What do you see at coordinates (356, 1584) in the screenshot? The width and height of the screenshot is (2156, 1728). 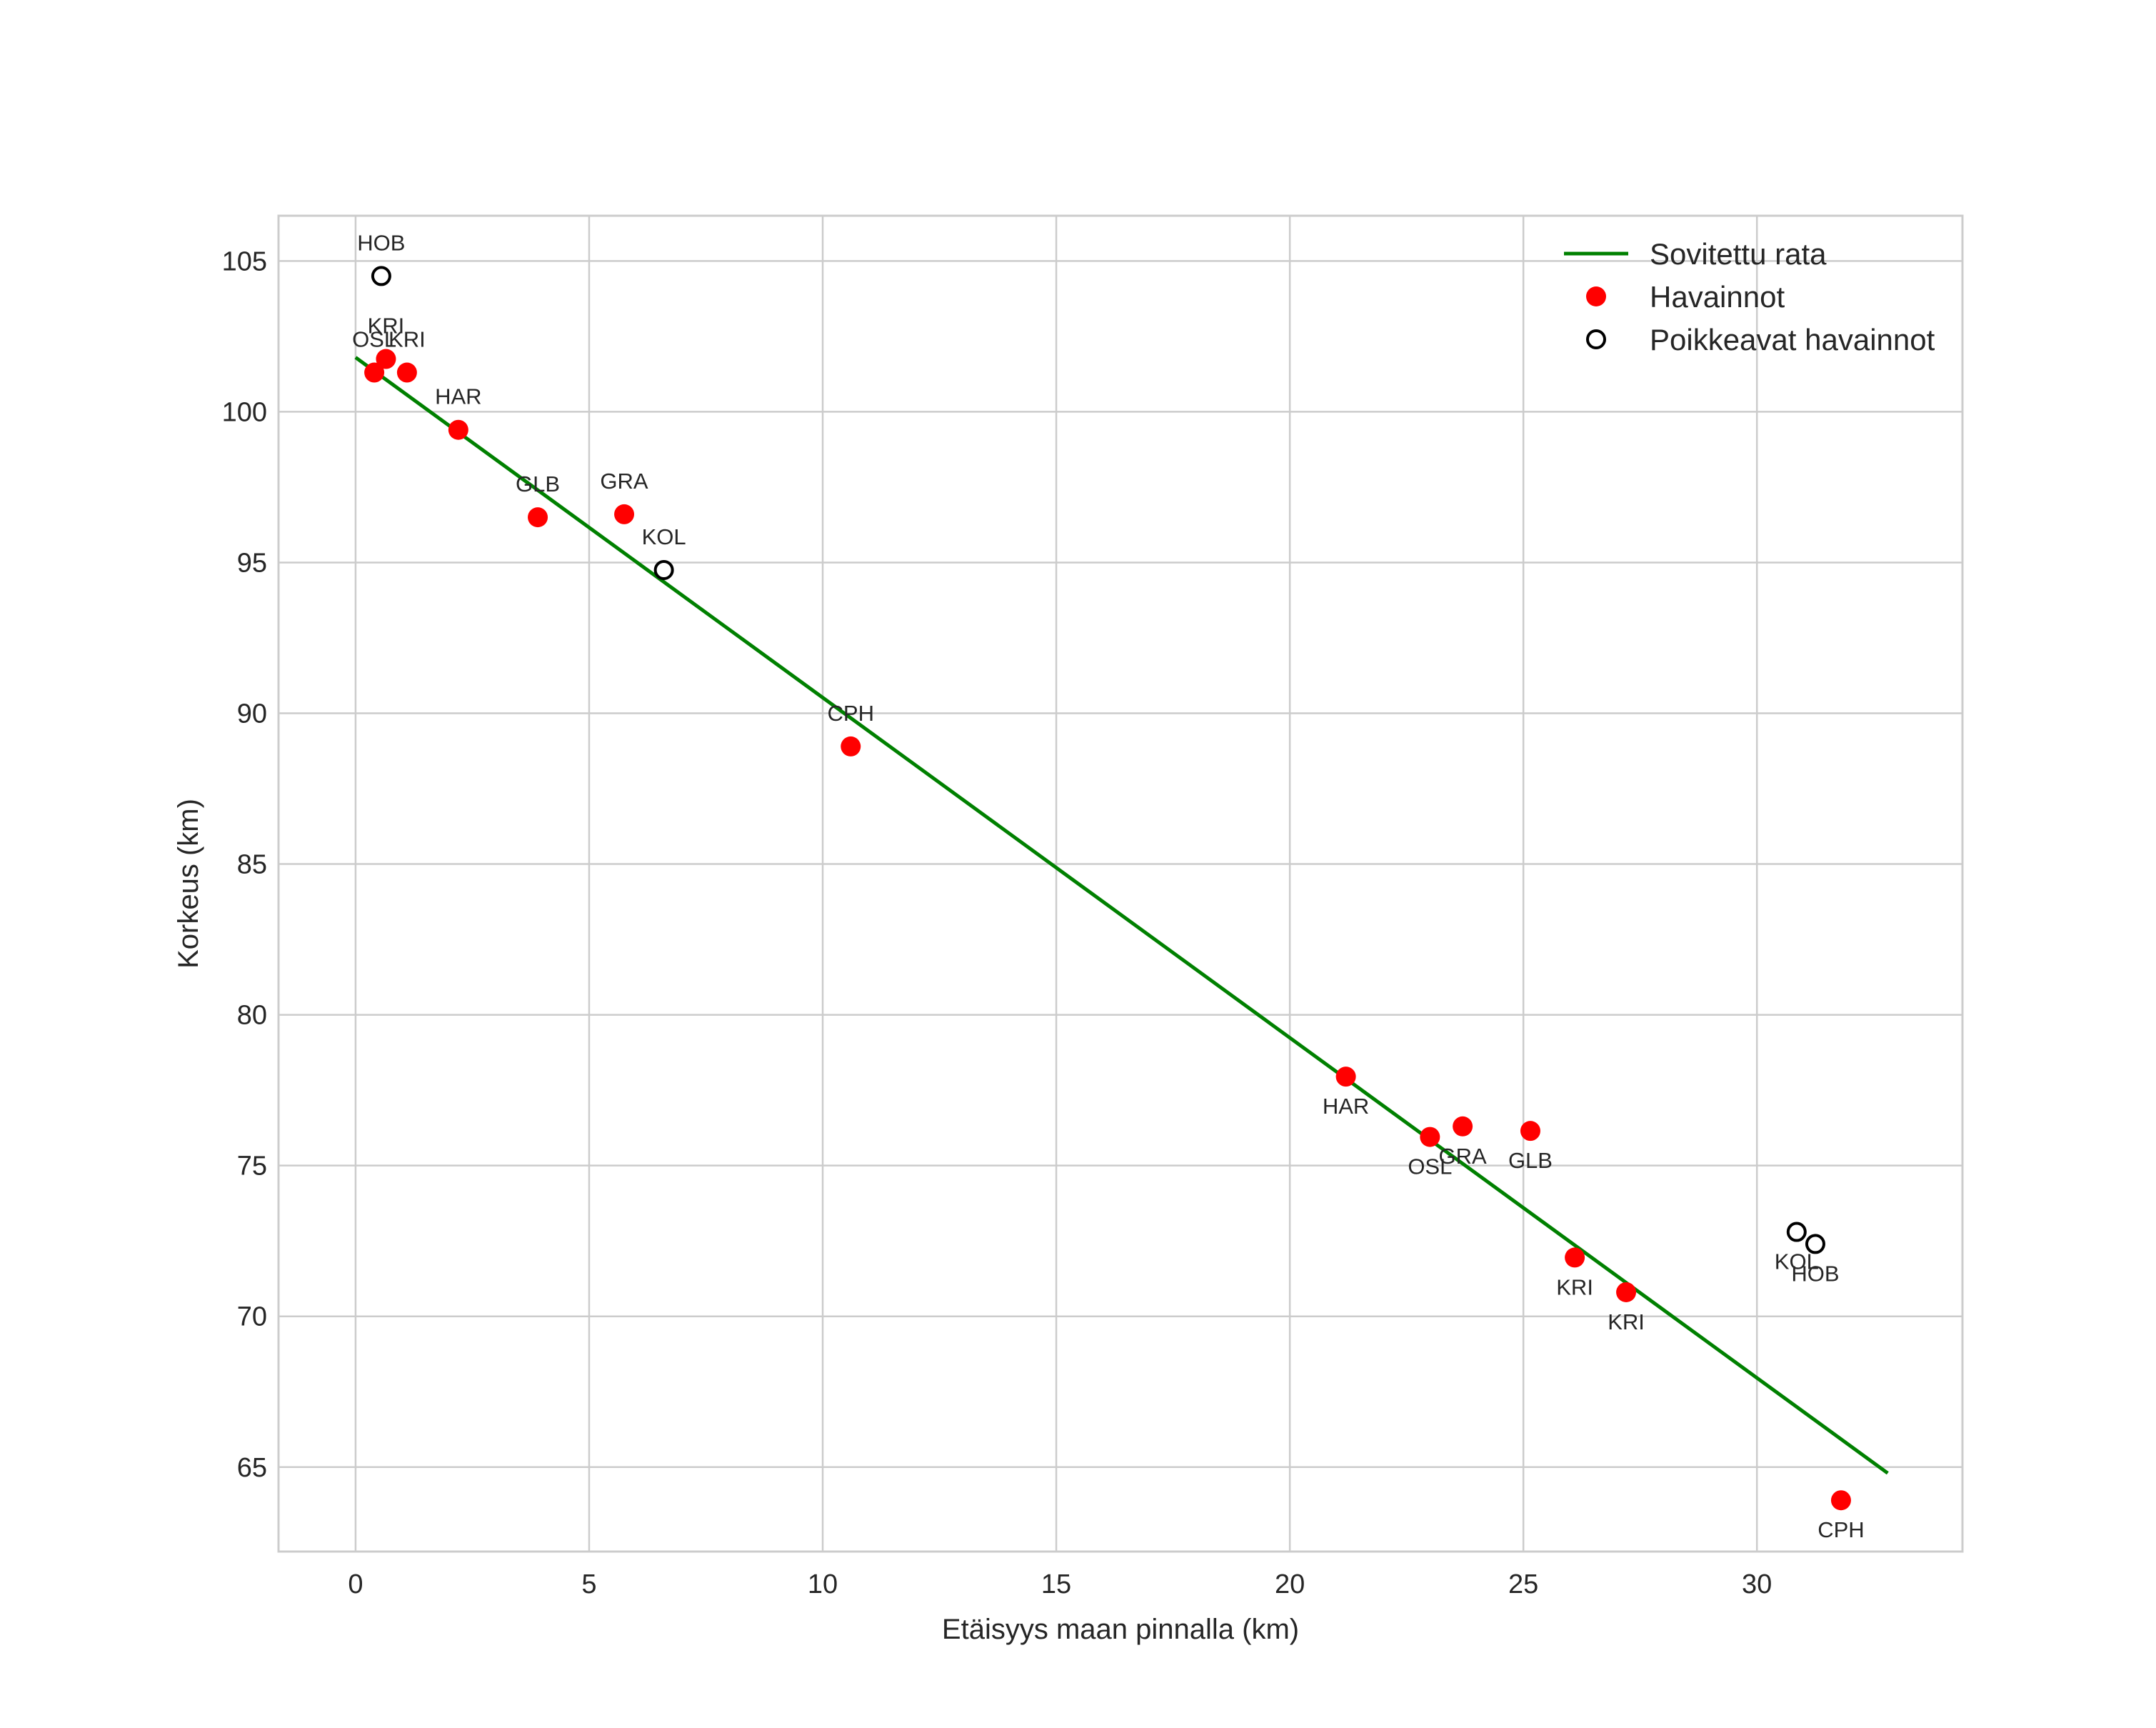 I see `x-tick-label: 0` at bounding box center [356, 1584].